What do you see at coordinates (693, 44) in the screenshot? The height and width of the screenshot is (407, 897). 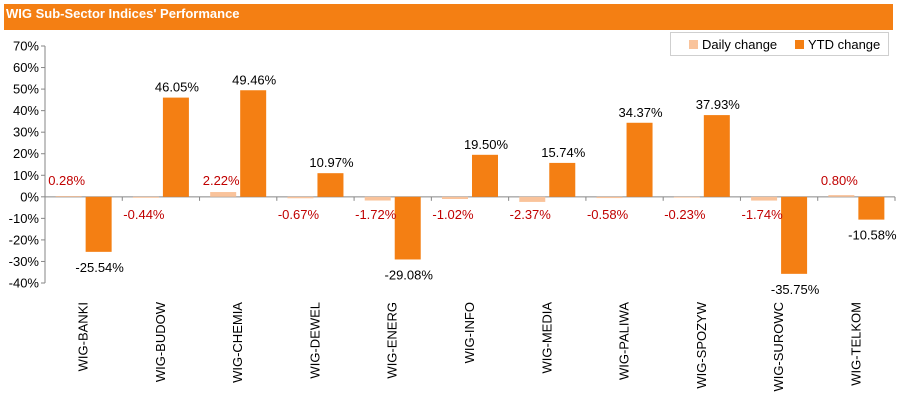 I see `legend-swatch-daily` at bounding box center [693, 44].